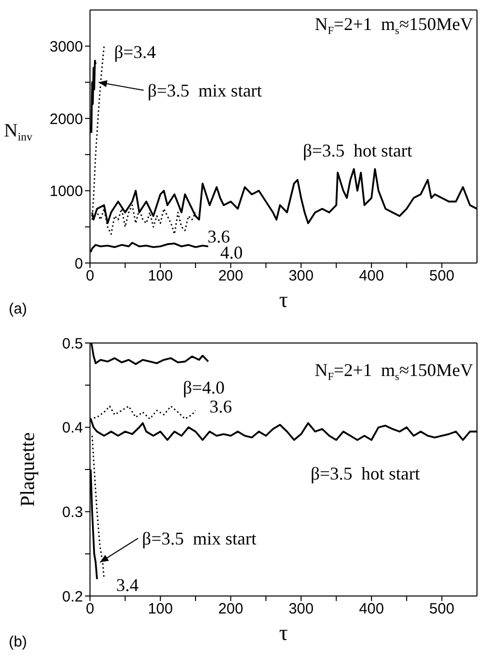 The height and width of the screenshot is (666, 482). Describe the element at coordinates (203, 388) in the screenshot. I see `annotation: β=4.0` at that location.